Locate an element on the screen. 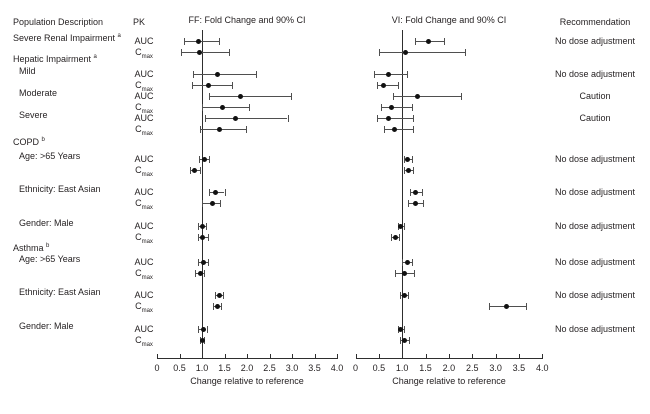  axis-tick-label-ff: 0.5 is located at coordinates (179, 368).